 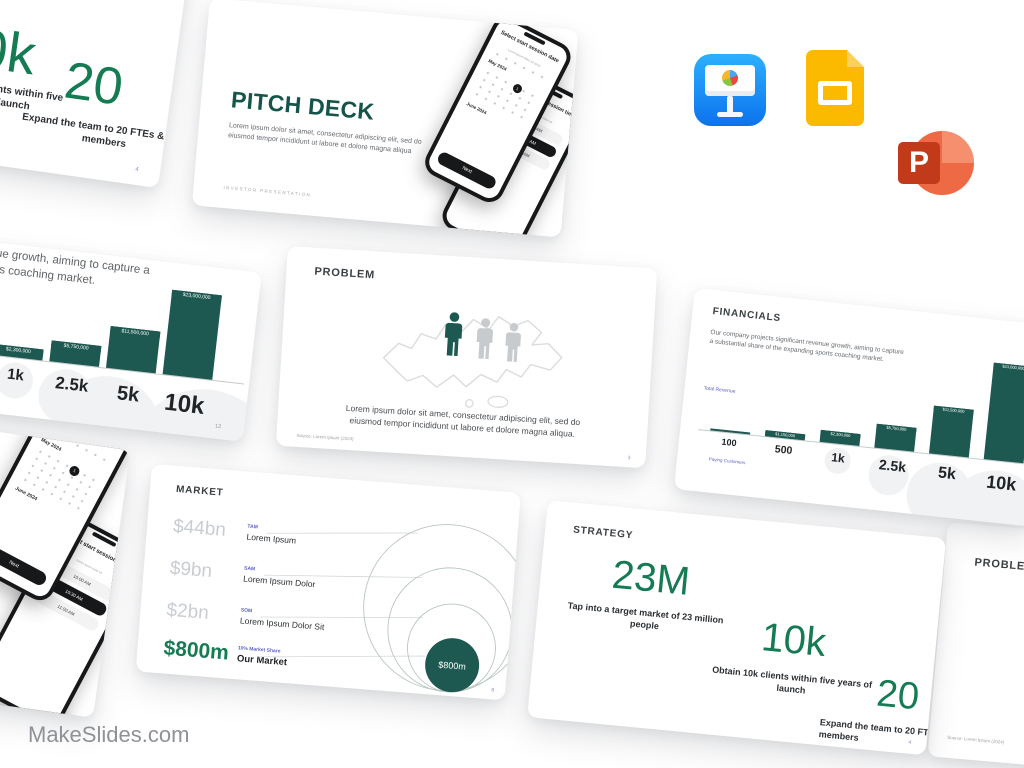 I want to click on stat-number: 10k, so click(x=793, y=640).